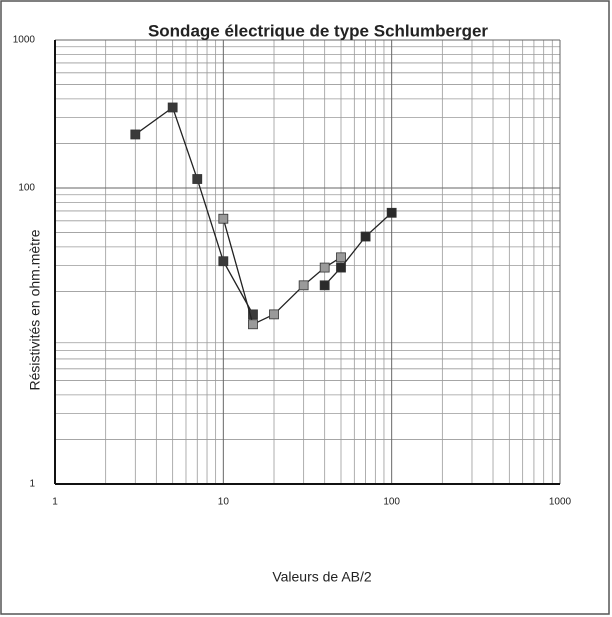 The image size is (612, 617). What do you see at coordinates (32, 484) in the screenshot?
I see `y-tick-label: 1` at bounding box center [32, 484].